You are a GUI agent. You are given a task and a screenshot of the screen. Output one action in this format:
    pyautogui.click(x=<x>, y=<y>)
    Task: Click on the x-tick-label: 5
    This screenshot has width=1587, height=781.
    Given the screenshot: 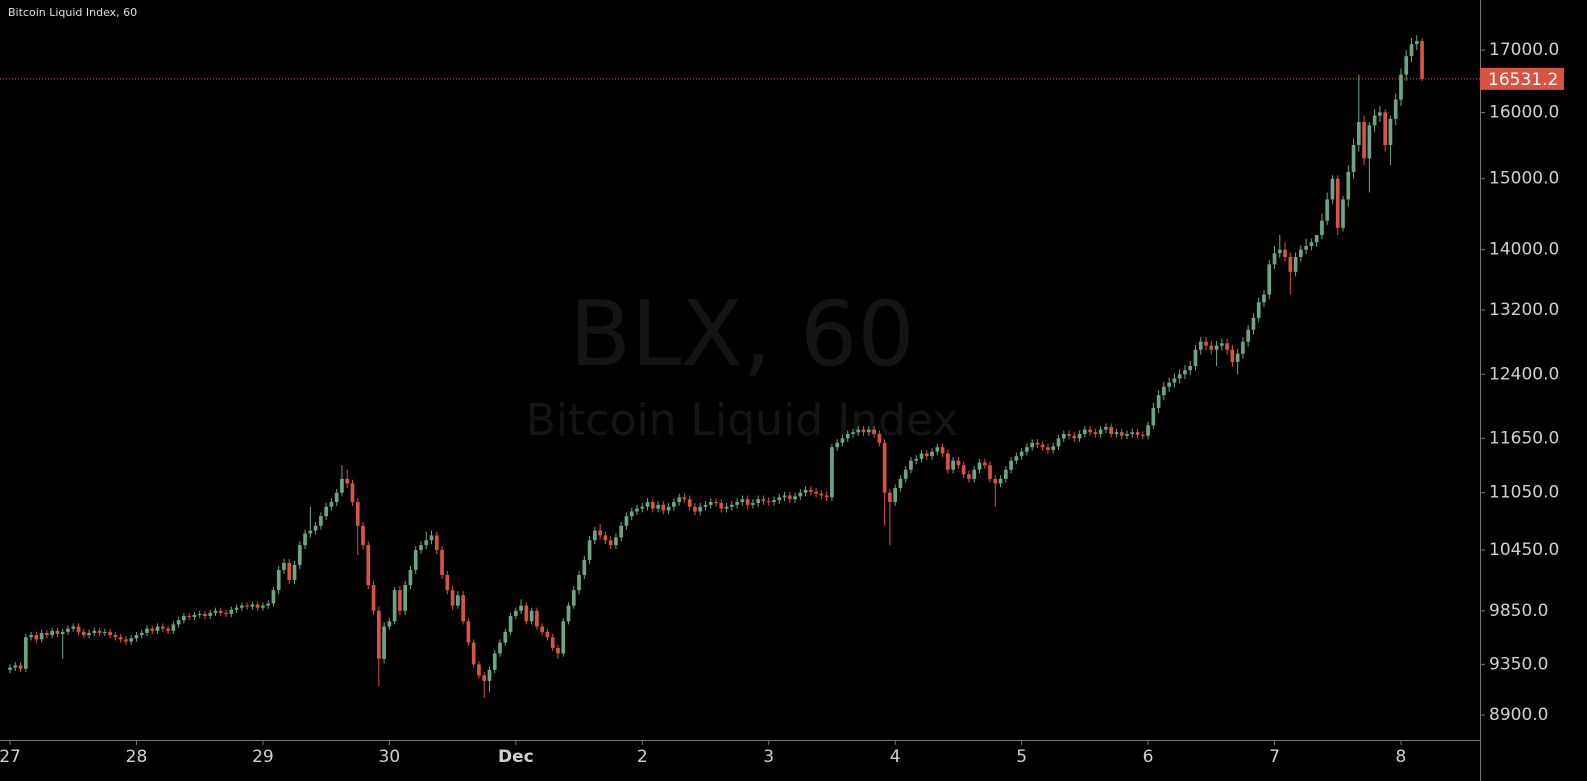 What is the action you would take?
    pyautogui.click(x=1021, y=757)
    